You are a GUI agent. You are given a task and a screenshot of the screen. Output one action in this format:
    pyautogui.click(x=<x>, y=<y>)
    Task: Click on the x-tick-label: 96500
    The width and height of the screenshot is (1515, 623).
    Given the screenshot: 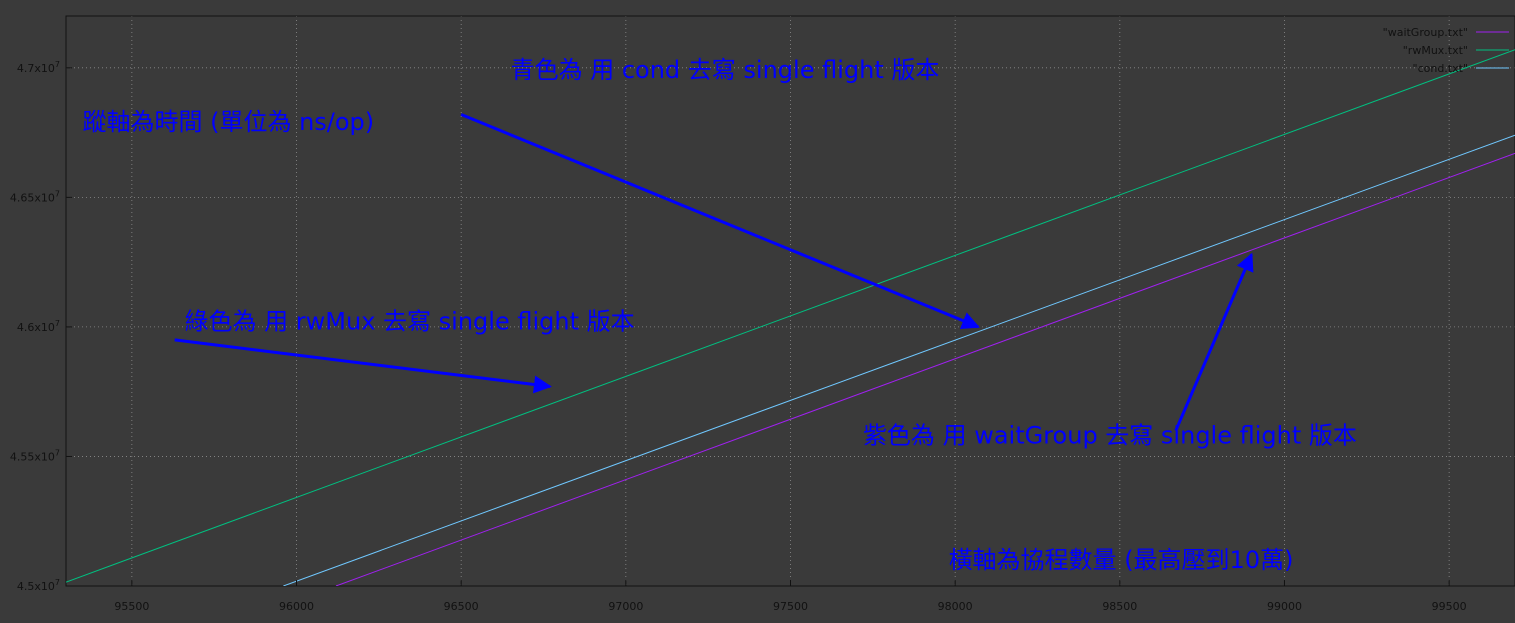 What is the action you would take?
    pyautogui.click(x=461, y=606)
    